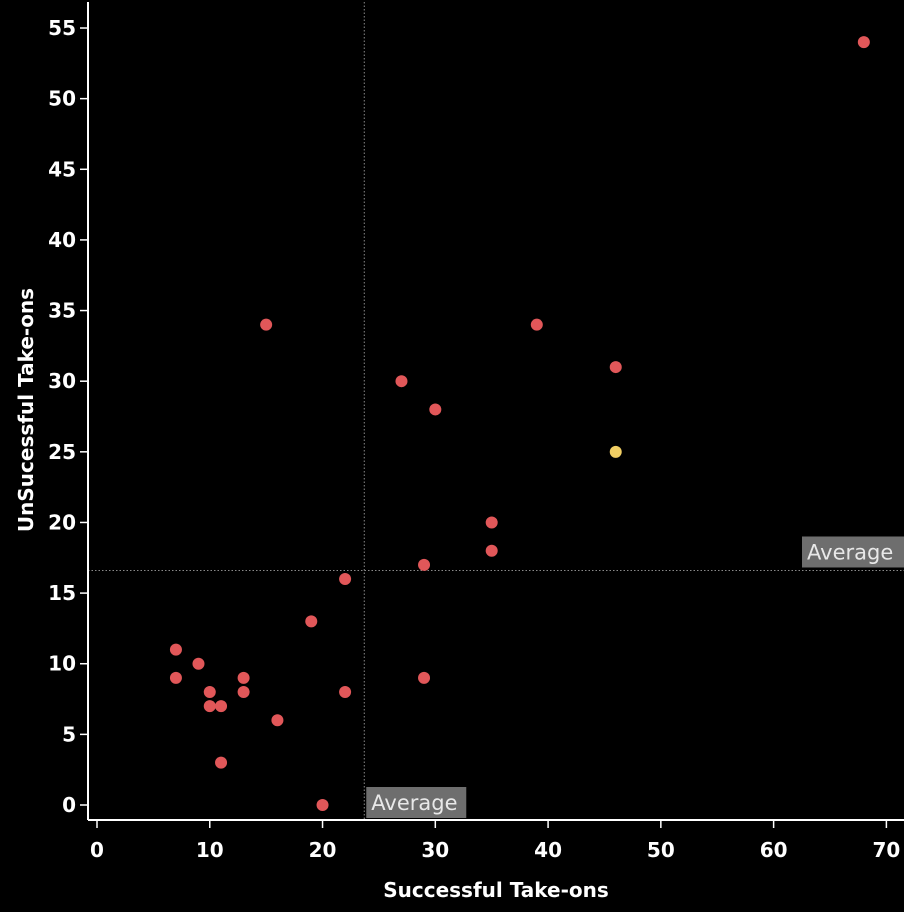 The width and height of the screenshot is (904, 912). Describe the element at coordinates (323, 850) in the screenshot. I see `x-tick-label: 20` at that location.